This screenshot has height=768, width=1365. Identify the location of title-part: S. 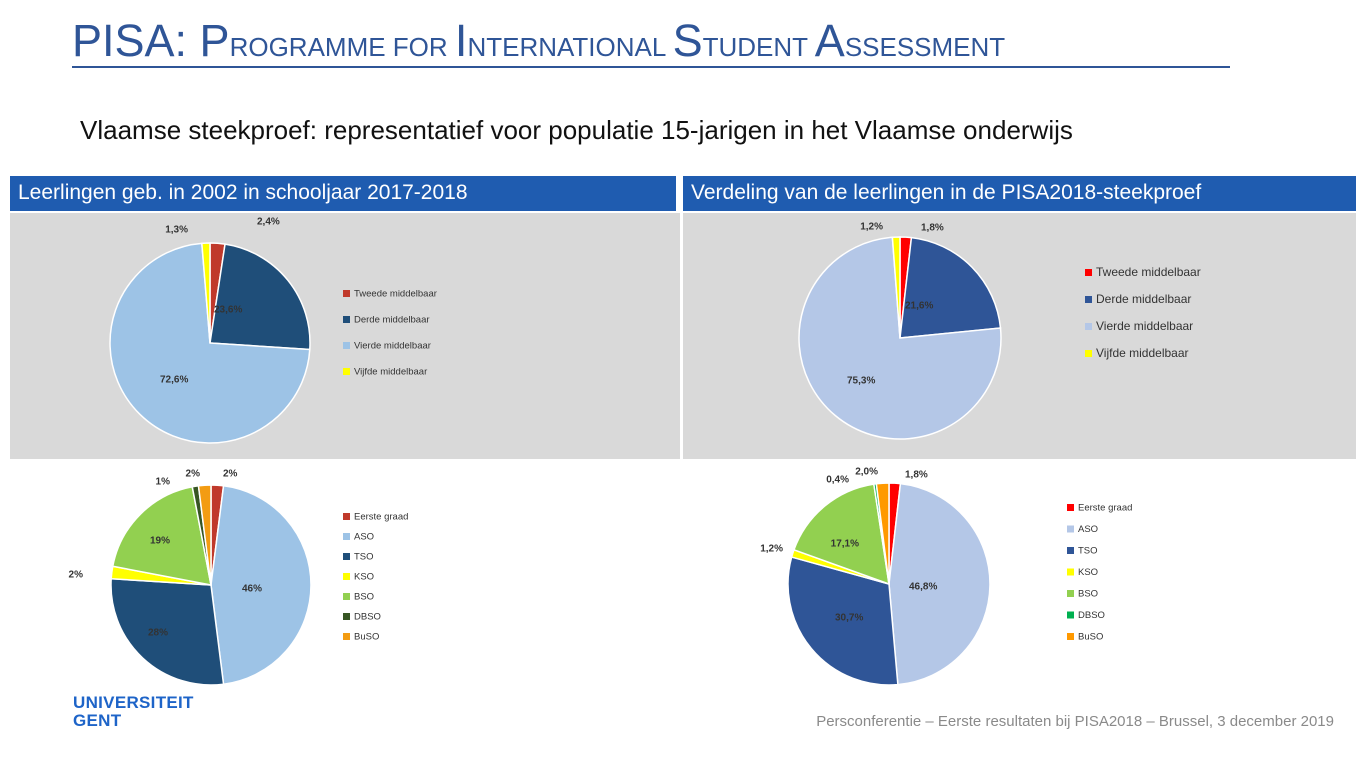
(687, 40).